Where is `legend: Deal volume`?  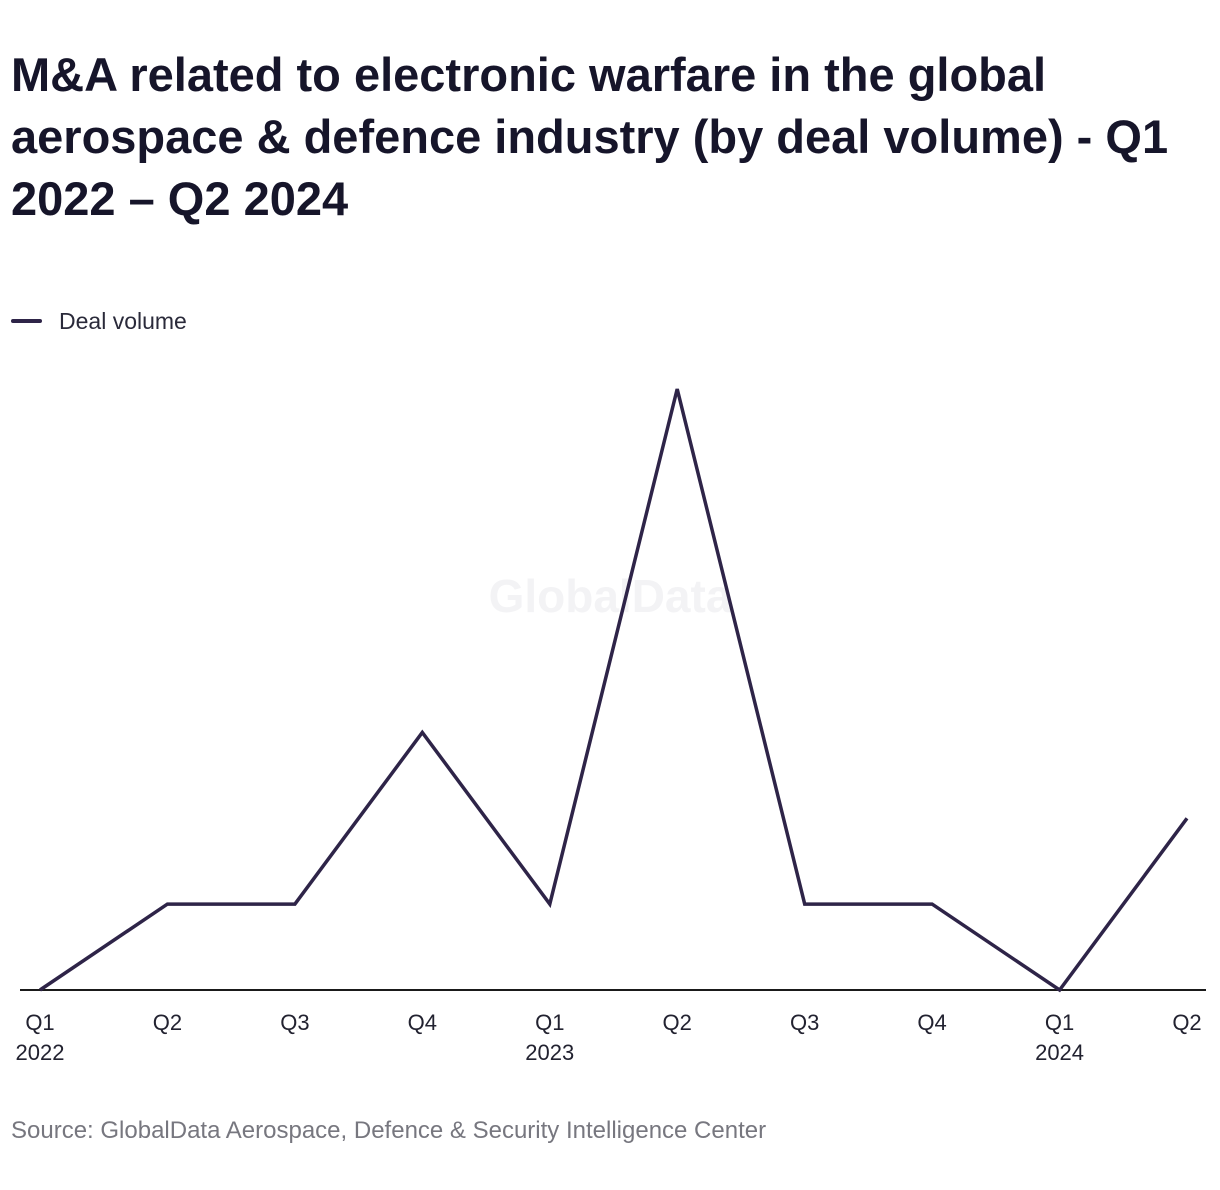
legend: Deal volume is located at coordinates (99, 321).